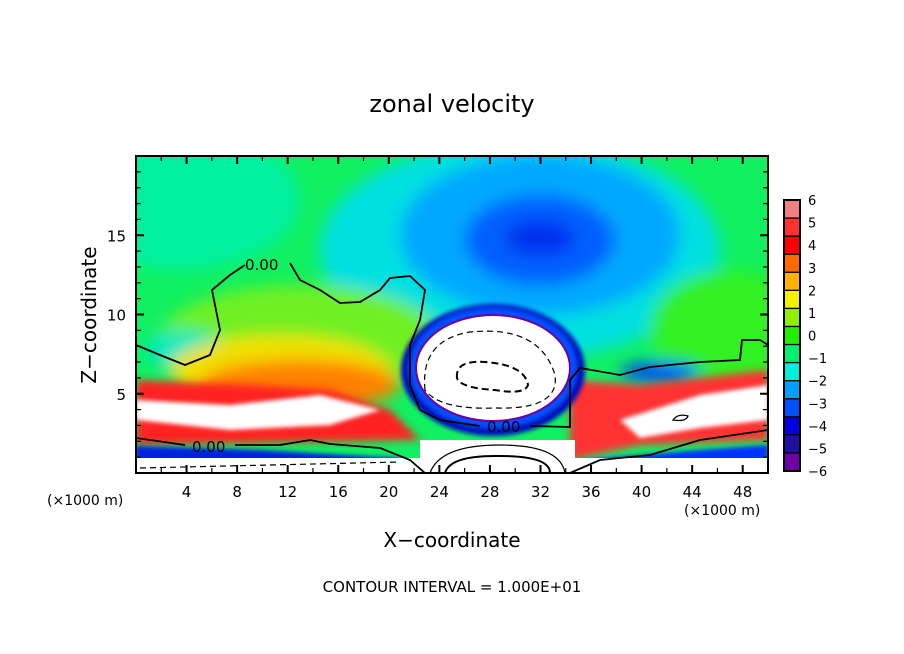  I want to click on x-tick-label: 20, so click(388, 492).